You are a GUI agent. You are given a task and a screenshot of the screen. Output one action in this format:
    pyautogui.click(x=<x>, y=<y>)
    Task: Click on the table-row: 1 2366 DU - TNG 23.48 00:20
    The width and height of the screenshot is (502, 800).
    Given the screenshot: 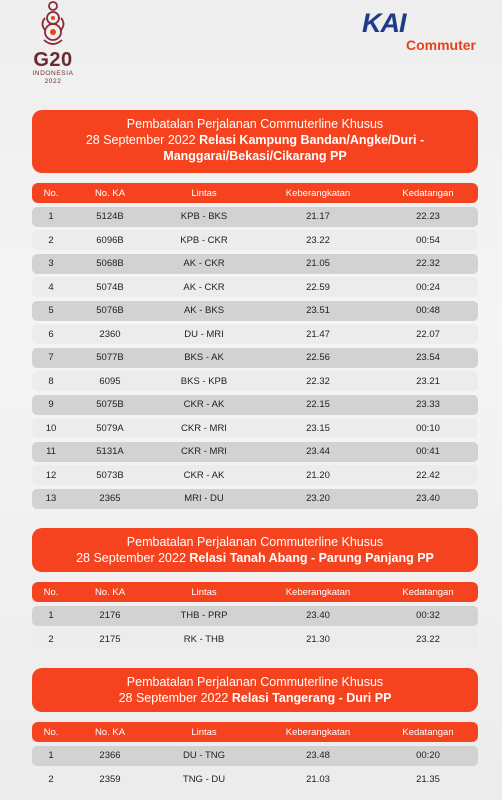 What is the action you would take?
    pyautogui.click(x=255, y=755)
    